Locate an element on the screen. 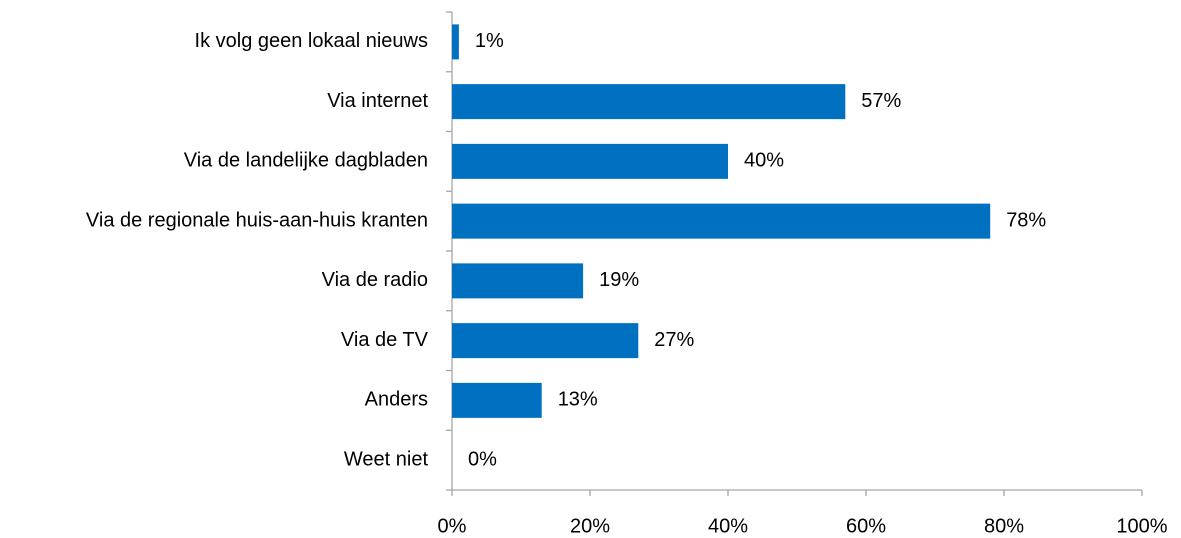 Image resolution: width=1181 pixels, height=538 pixels. data-label: 13% is located at coordinates (578, 400).